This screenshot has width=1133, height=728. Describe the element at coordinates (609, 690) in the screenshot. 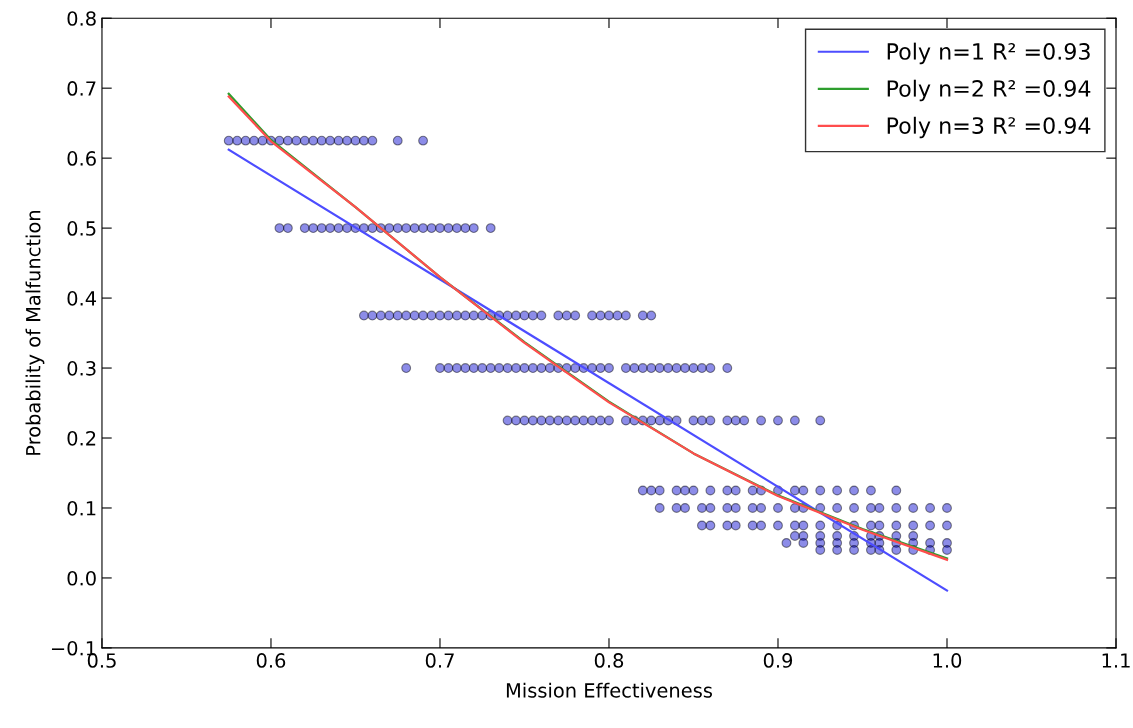

I see `x-axis-title: Mission Effectiveness` at that location.